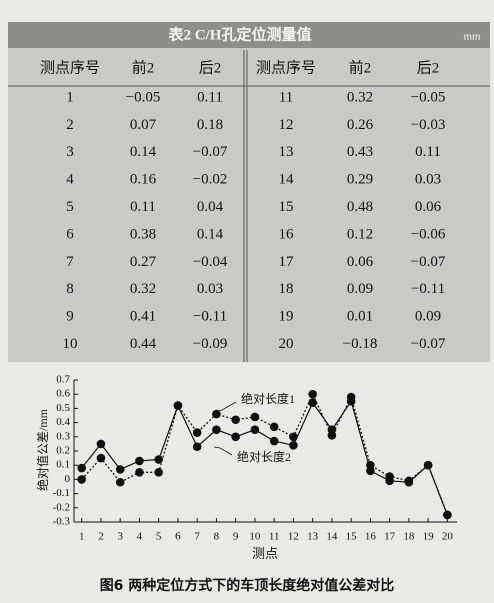 The height and width of the screenshot is (603, 494). Describe the element at coordinates (143, 317) in the screenshot. I see `table-cell: 0.41` at that location.